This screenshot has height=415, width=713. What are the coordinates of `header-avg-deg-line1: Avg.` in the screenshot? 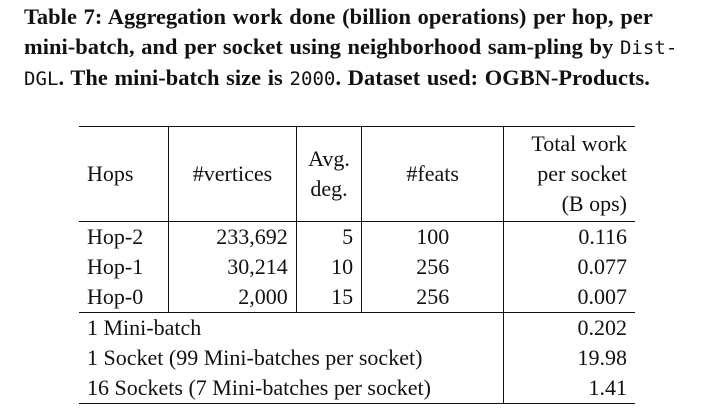 It's located at (329, 158).